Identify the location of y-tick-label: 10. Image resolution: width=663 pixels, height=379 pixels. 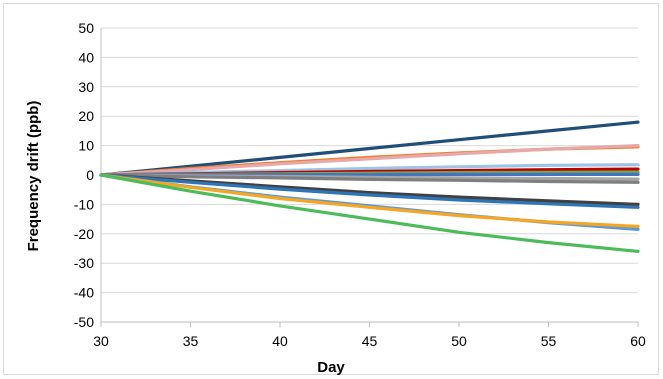
(86, 146).